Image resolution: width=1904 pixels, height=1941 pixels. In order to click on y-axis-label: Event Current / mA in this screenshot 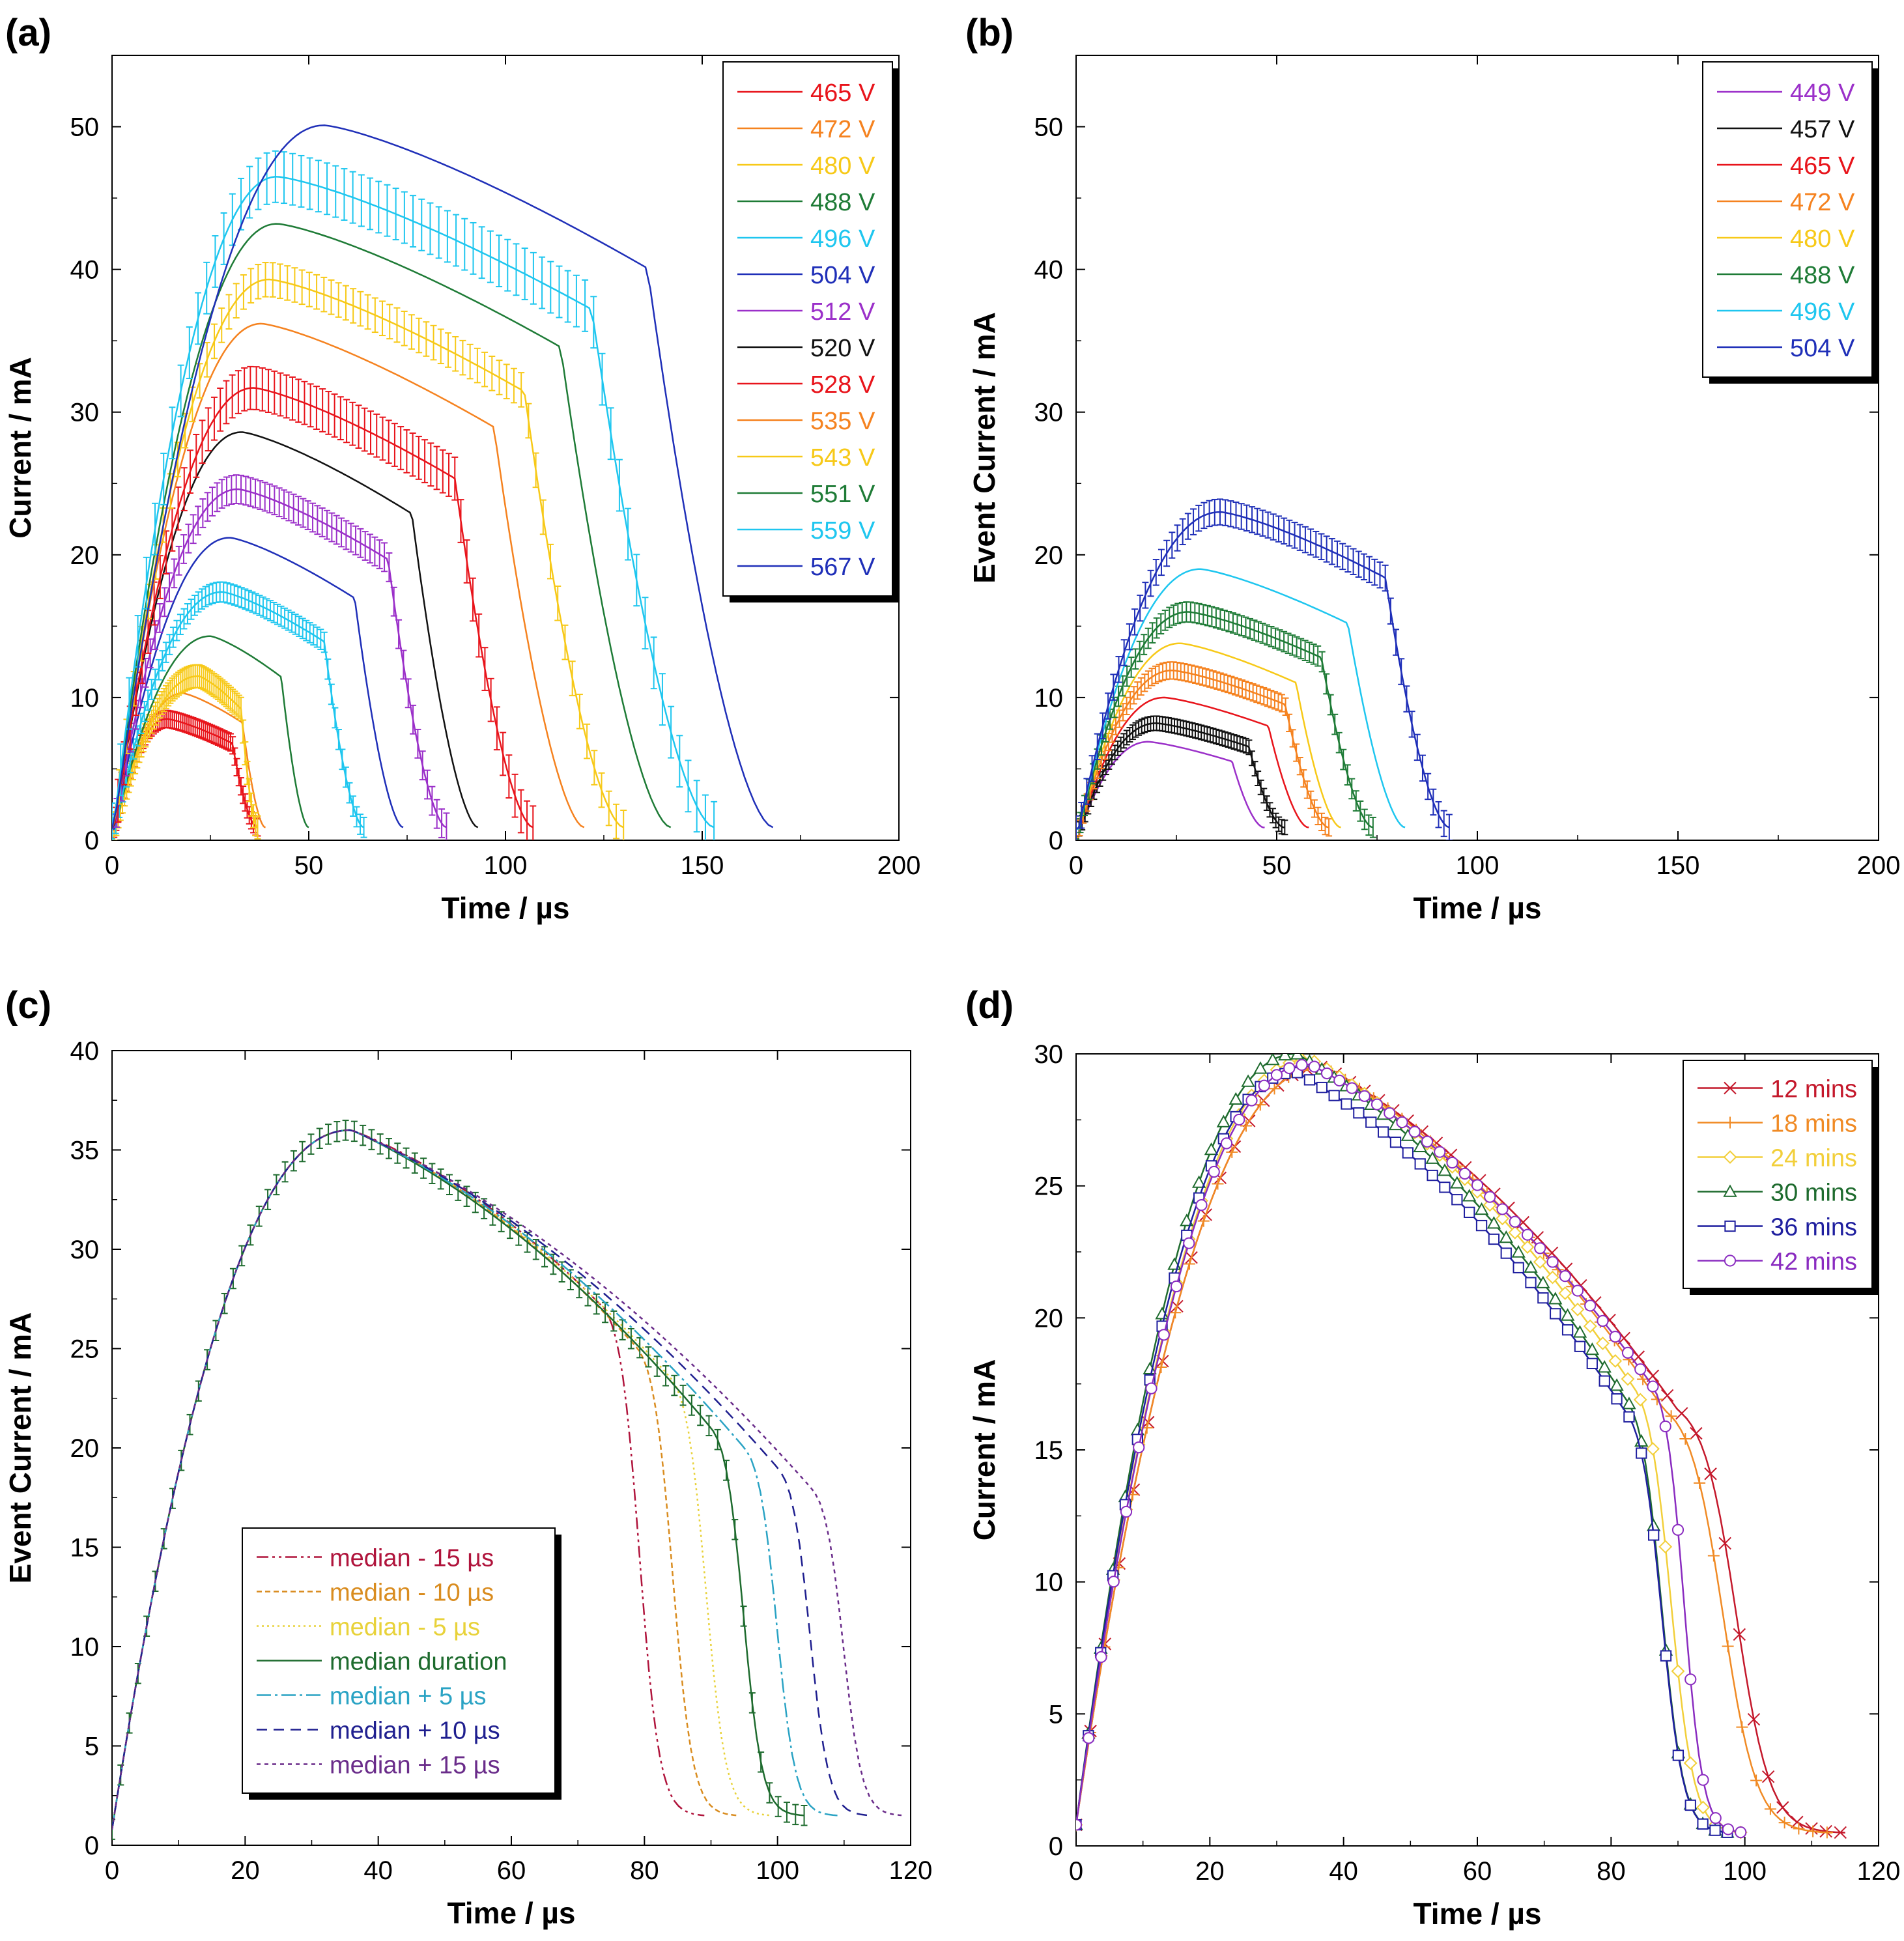, I will do `click(984, 448)`.